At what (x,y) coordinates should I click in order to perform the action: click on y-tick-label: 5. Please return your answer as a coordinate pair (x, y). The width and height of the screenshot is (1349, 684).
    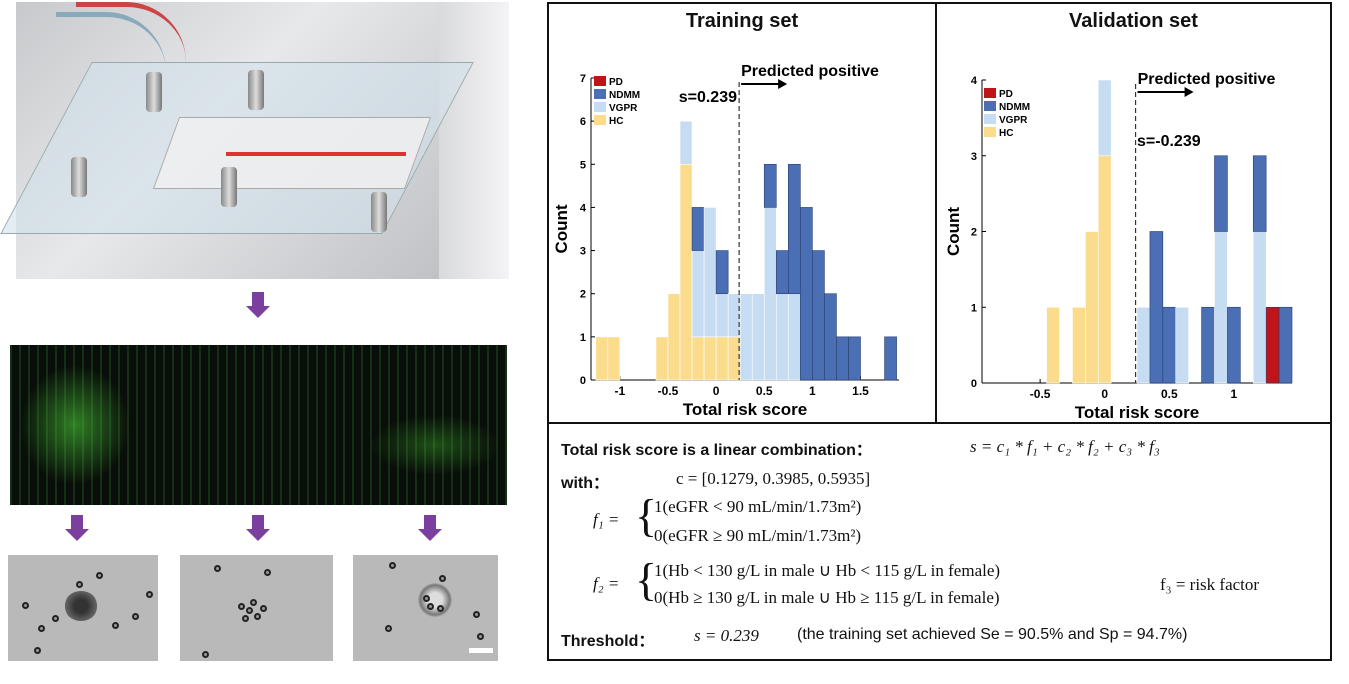
    Looking at the image, I should click on (583, 165).